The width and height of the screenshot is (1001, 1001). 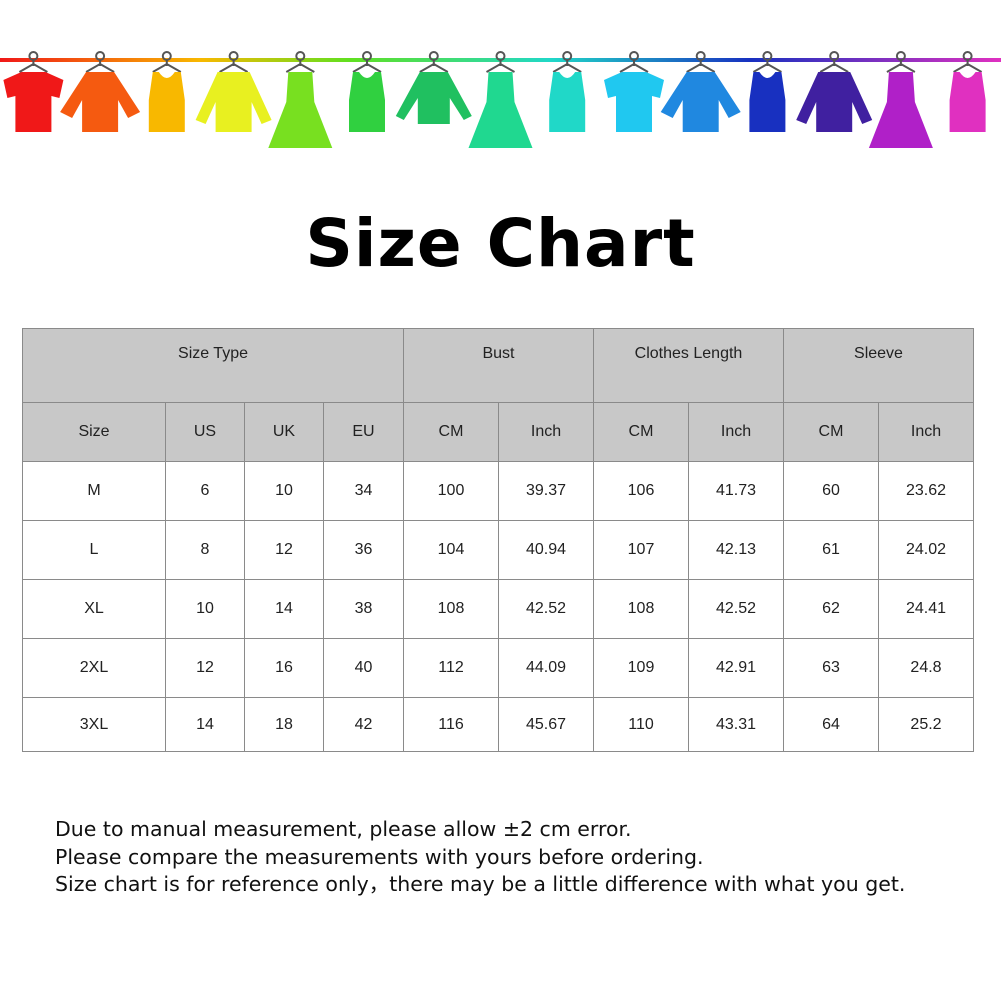 I want to click on table-cell: 43.31, so click(x=736, y=724).